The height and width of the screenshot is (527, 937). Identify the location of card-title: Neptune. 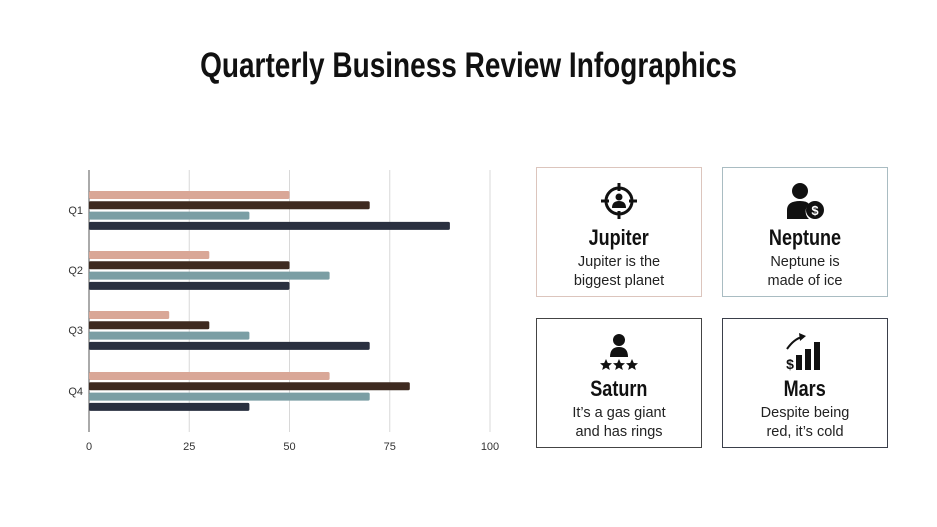
(805, 237).